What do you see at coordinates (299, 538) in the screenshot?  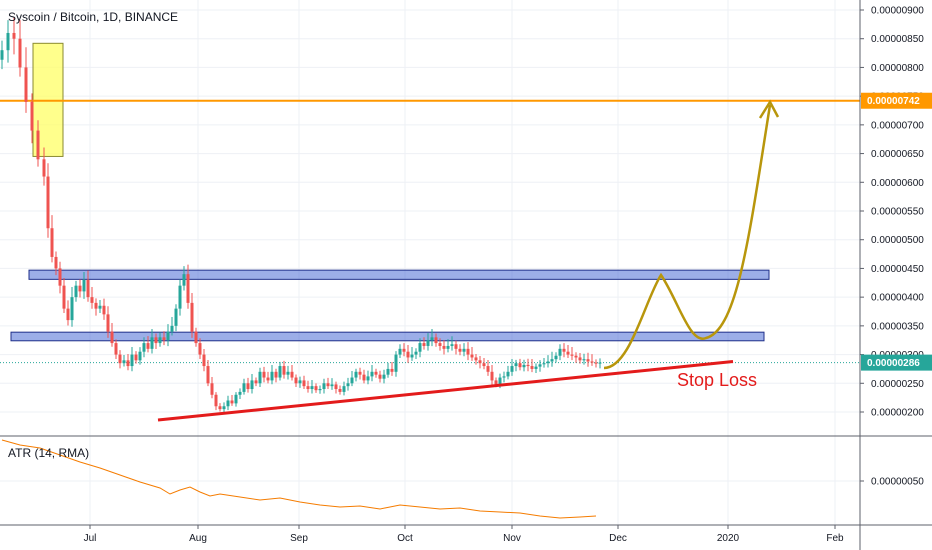 I see `x-tick-label: Sep` at bounding box center [299, 538].